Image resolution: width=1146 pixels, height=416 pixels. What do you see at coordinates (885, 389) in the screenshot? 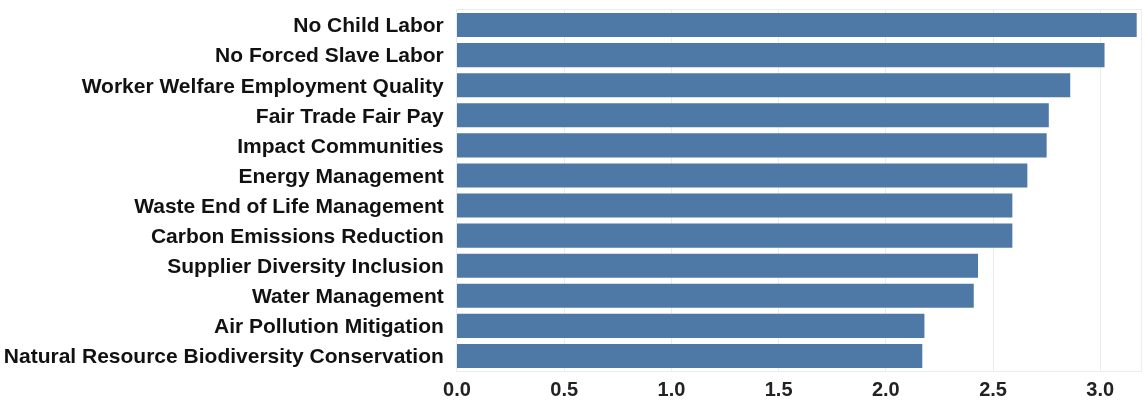
I see `x-tick-label: 2.0` at bounding box center [885, 389].